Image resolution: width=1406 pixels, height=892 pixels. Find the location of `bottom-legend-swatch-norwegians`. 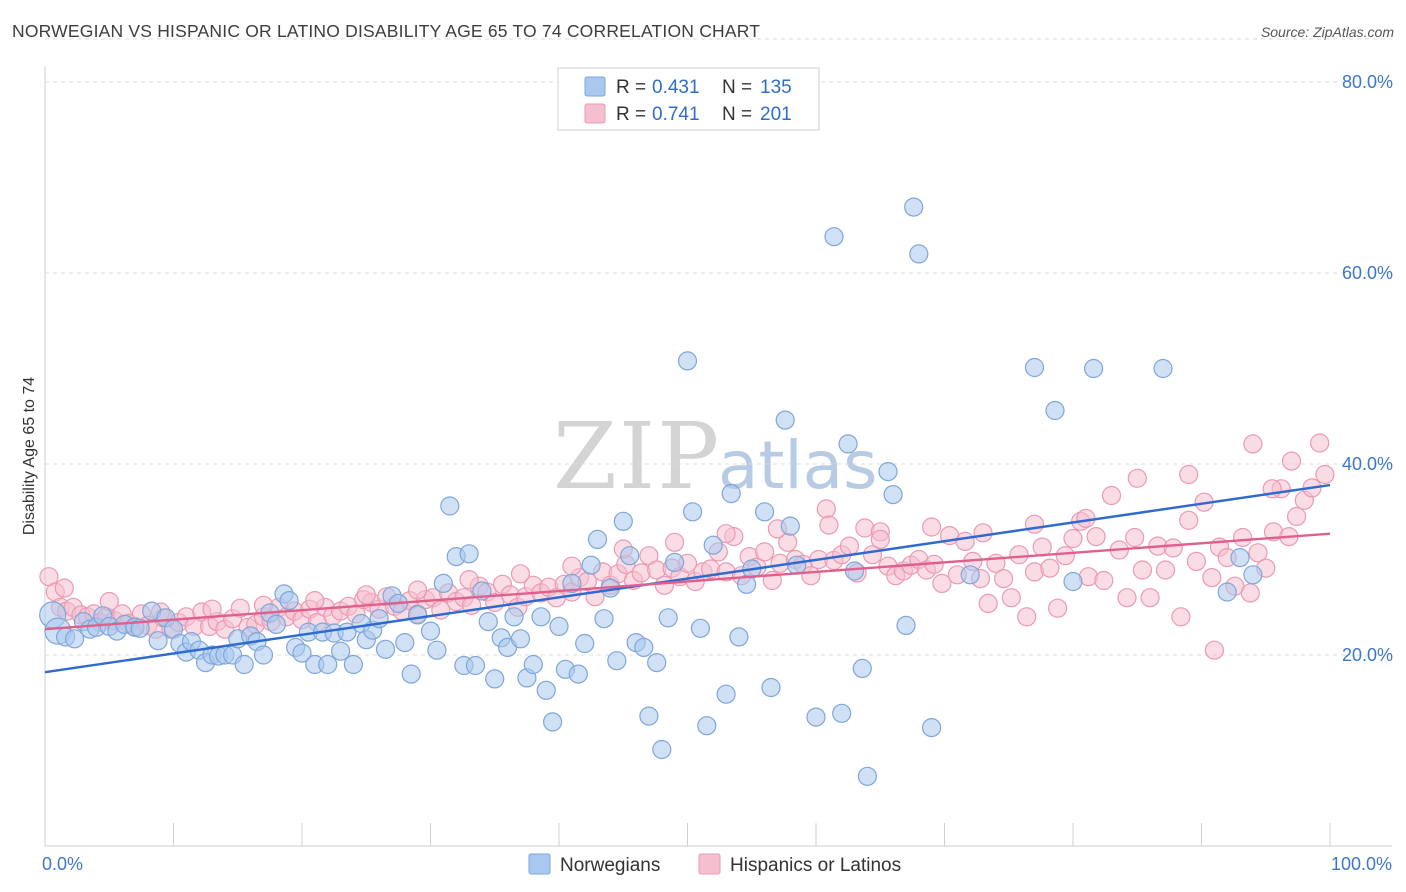

bottom-legend-swatch-norwegians is located at coordinates (539, 864).